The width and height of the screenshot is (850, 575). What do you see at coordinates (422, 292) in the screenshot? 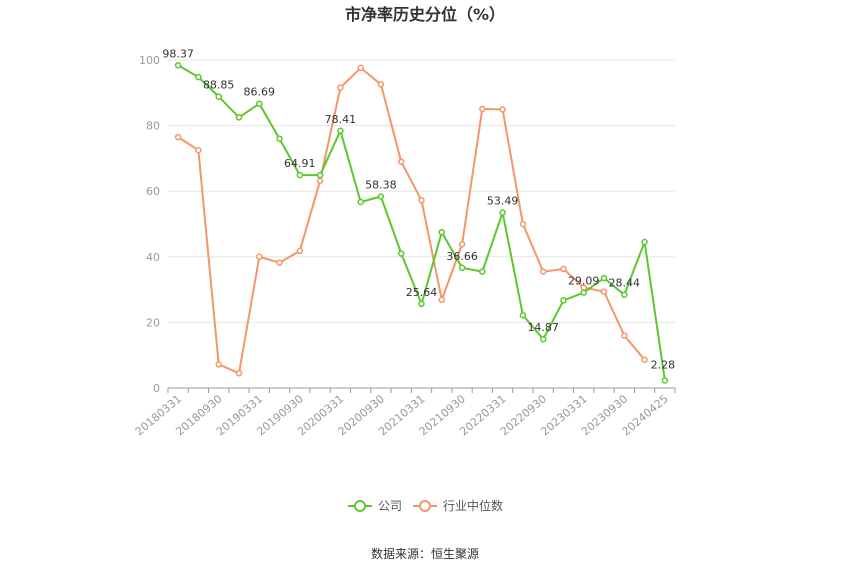
I see `data-label: 25.64` at bounding box center [422, 292].